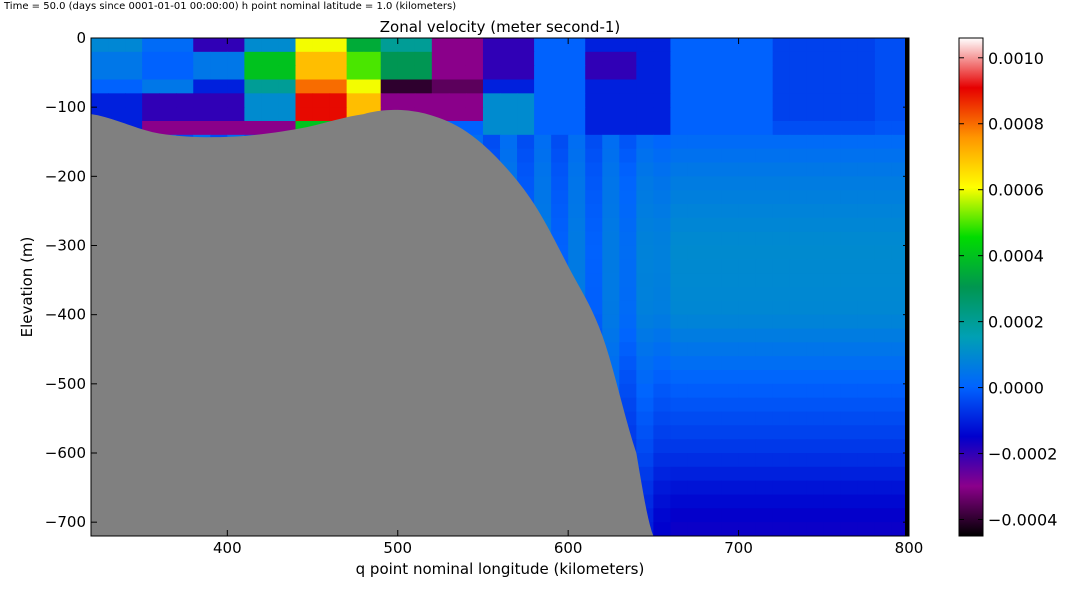 This screenshot has height=600, width=1065. Describe the element at coordinates (1016, 256) in the screenshot. I see `colorbar-tick-label: 0.0004` at that location.